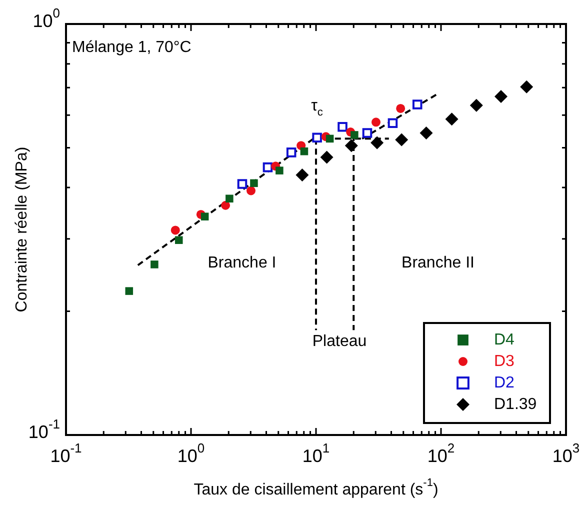 This screenshot has width=581, height=515. I want to click on annotation: Mélange 1, 70°C, so click(132, 47).